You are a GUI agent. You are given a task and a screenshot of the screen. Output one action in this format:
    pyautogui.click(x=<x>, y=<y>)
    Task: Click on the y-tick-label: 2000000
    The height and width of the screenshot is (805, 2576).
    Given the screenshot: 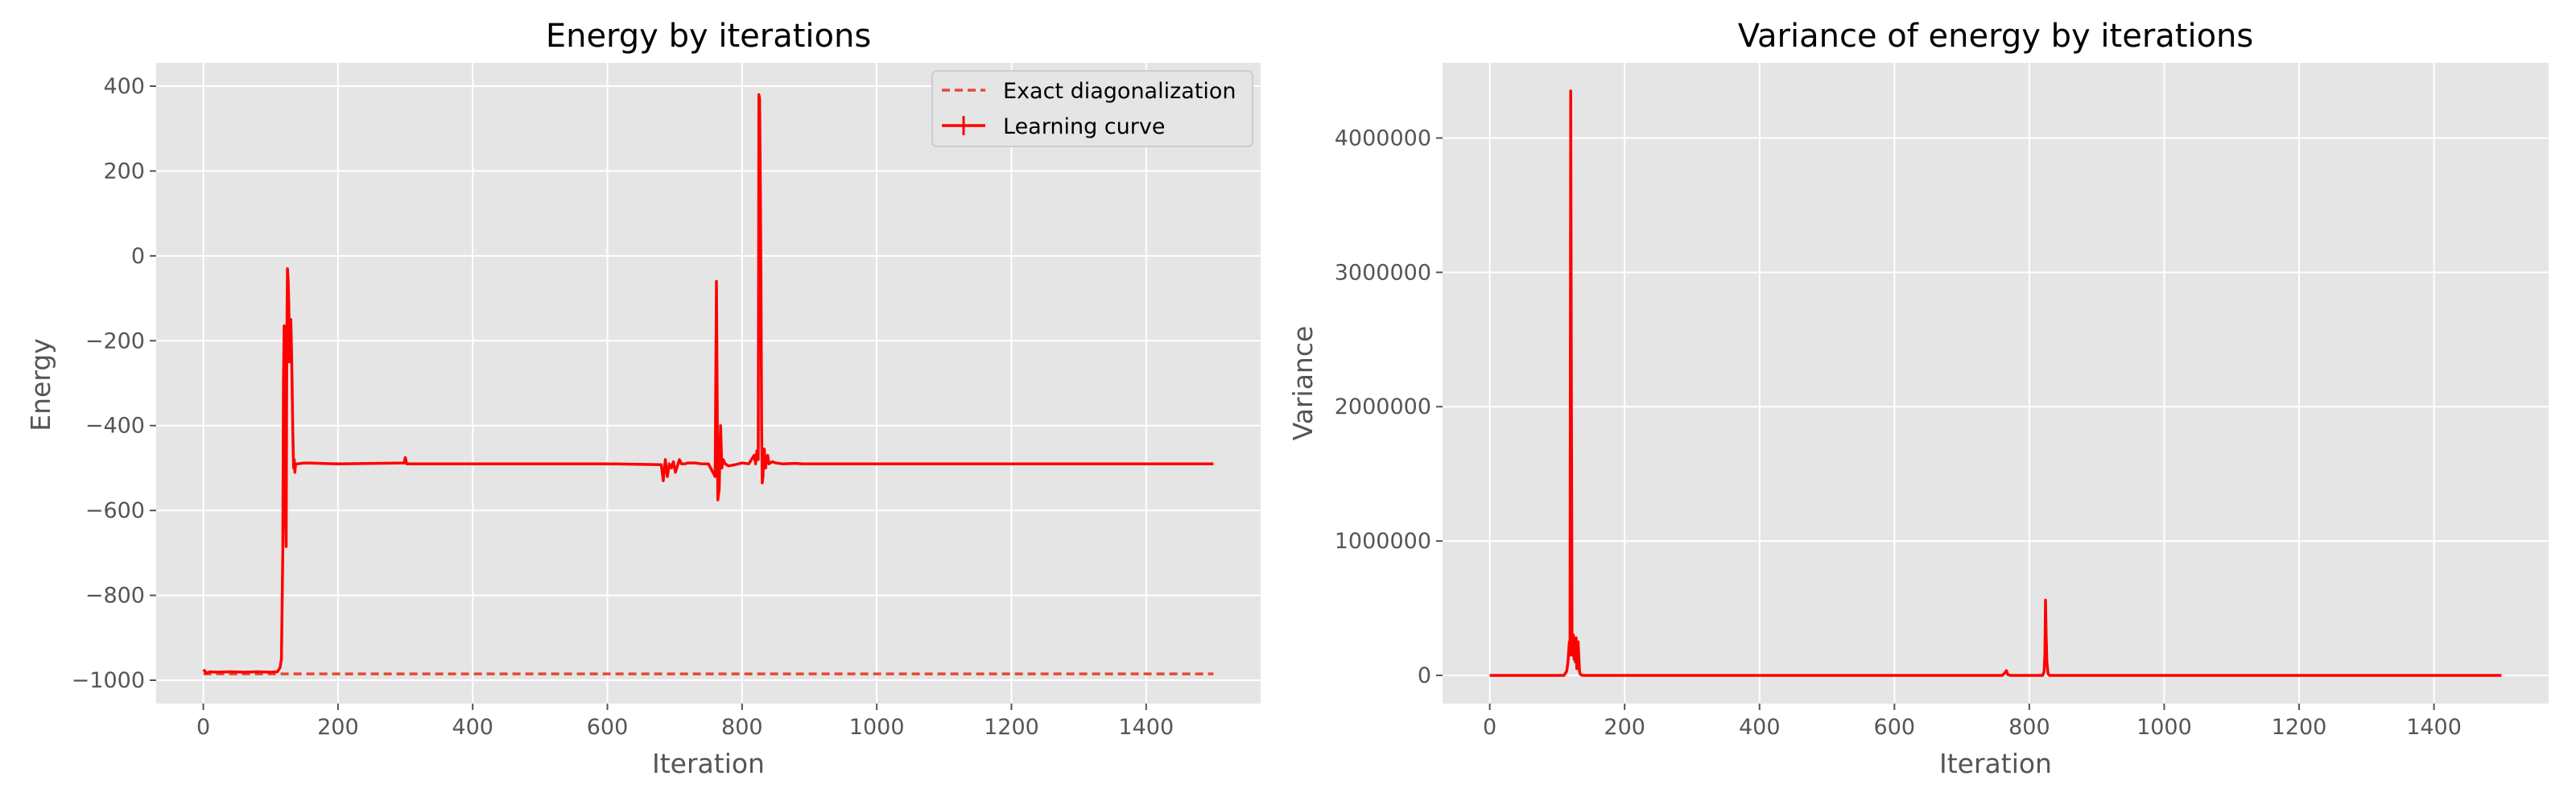 What is the action you would take?
    pyautogui.click(x=1383, y=406)
    